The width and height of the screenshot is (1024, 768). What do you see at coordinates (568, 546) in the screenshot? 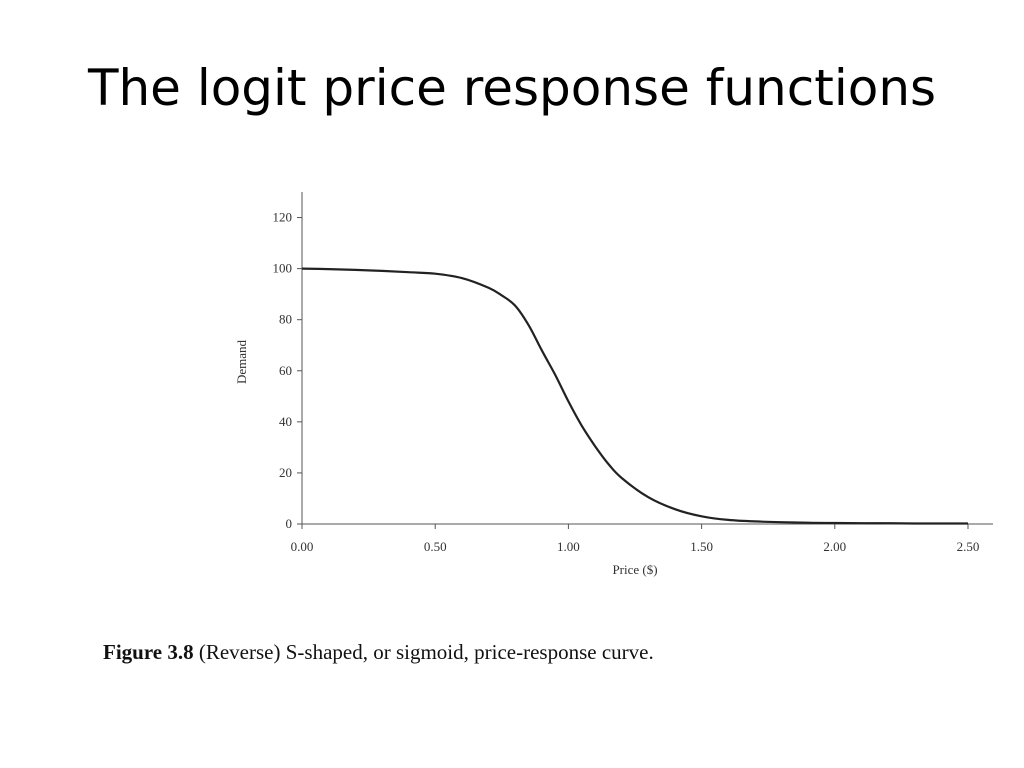
I see `x-tick-label: 1.00` at bounding box center [568, 546].